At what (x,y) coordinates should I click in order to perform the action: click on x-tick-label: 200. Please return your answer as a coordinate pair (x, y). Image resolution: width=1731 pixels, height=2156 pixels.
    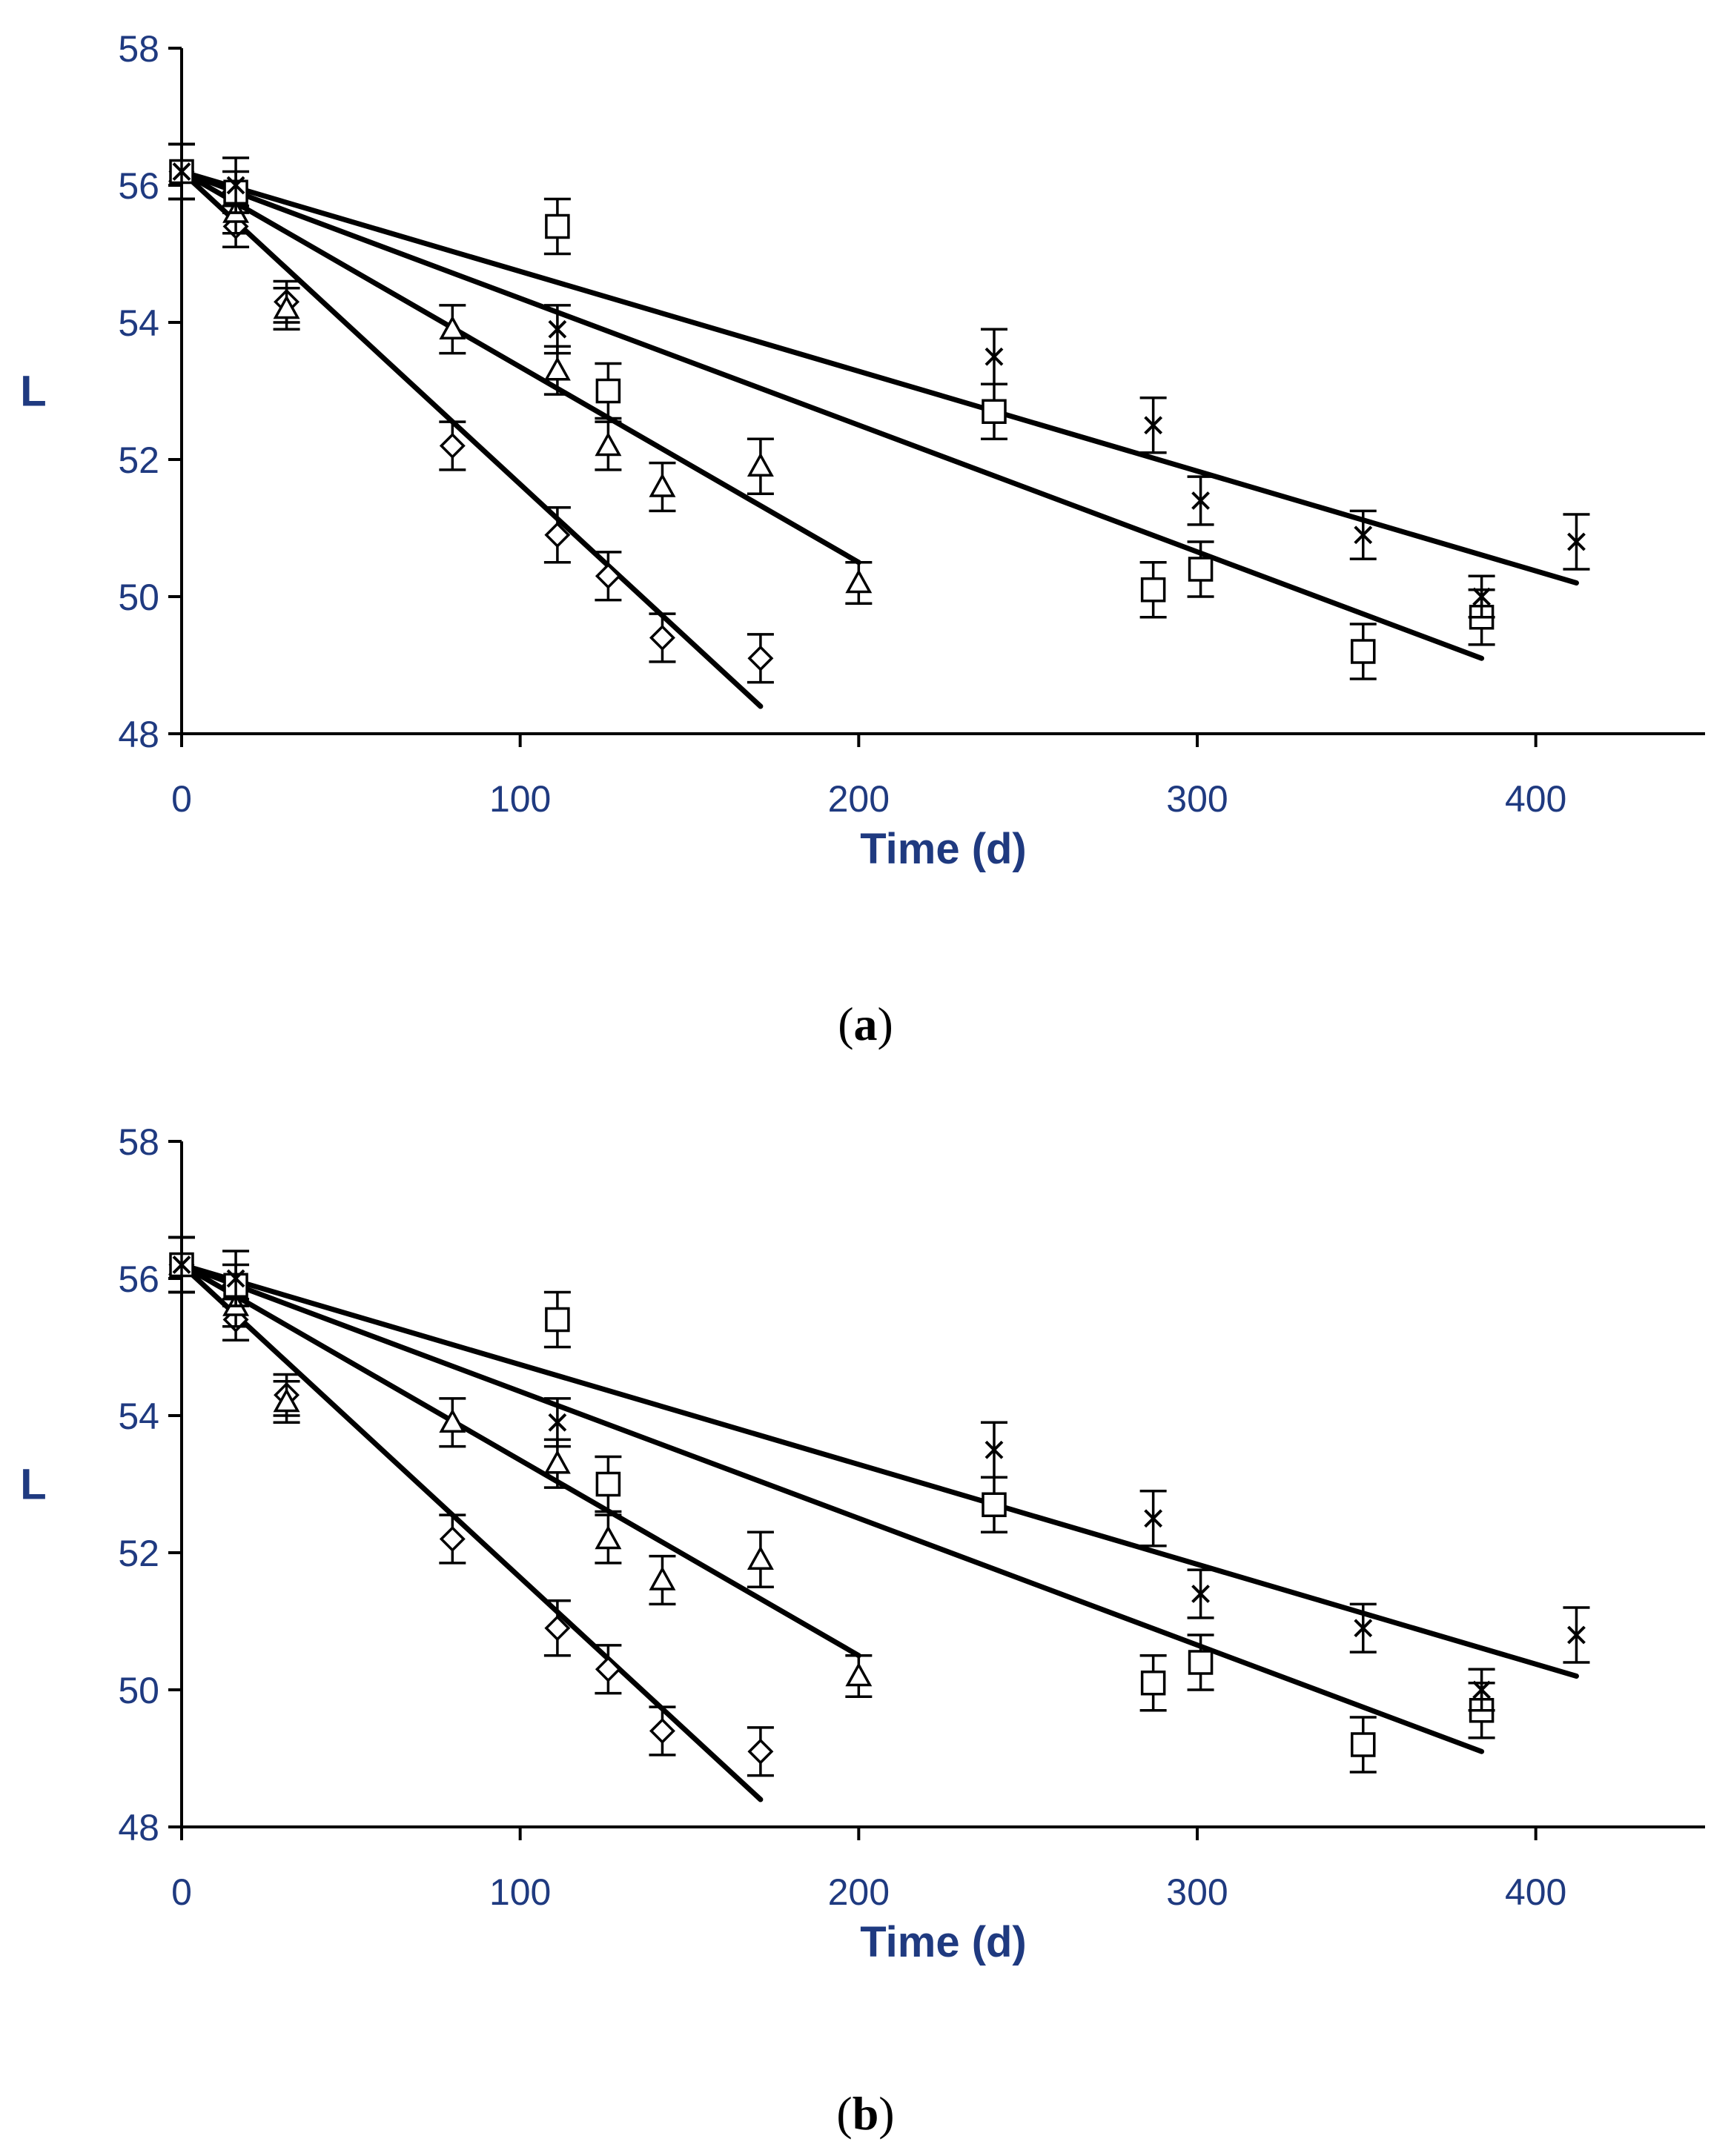
    Looking at the image, I should click on (859, 1892).